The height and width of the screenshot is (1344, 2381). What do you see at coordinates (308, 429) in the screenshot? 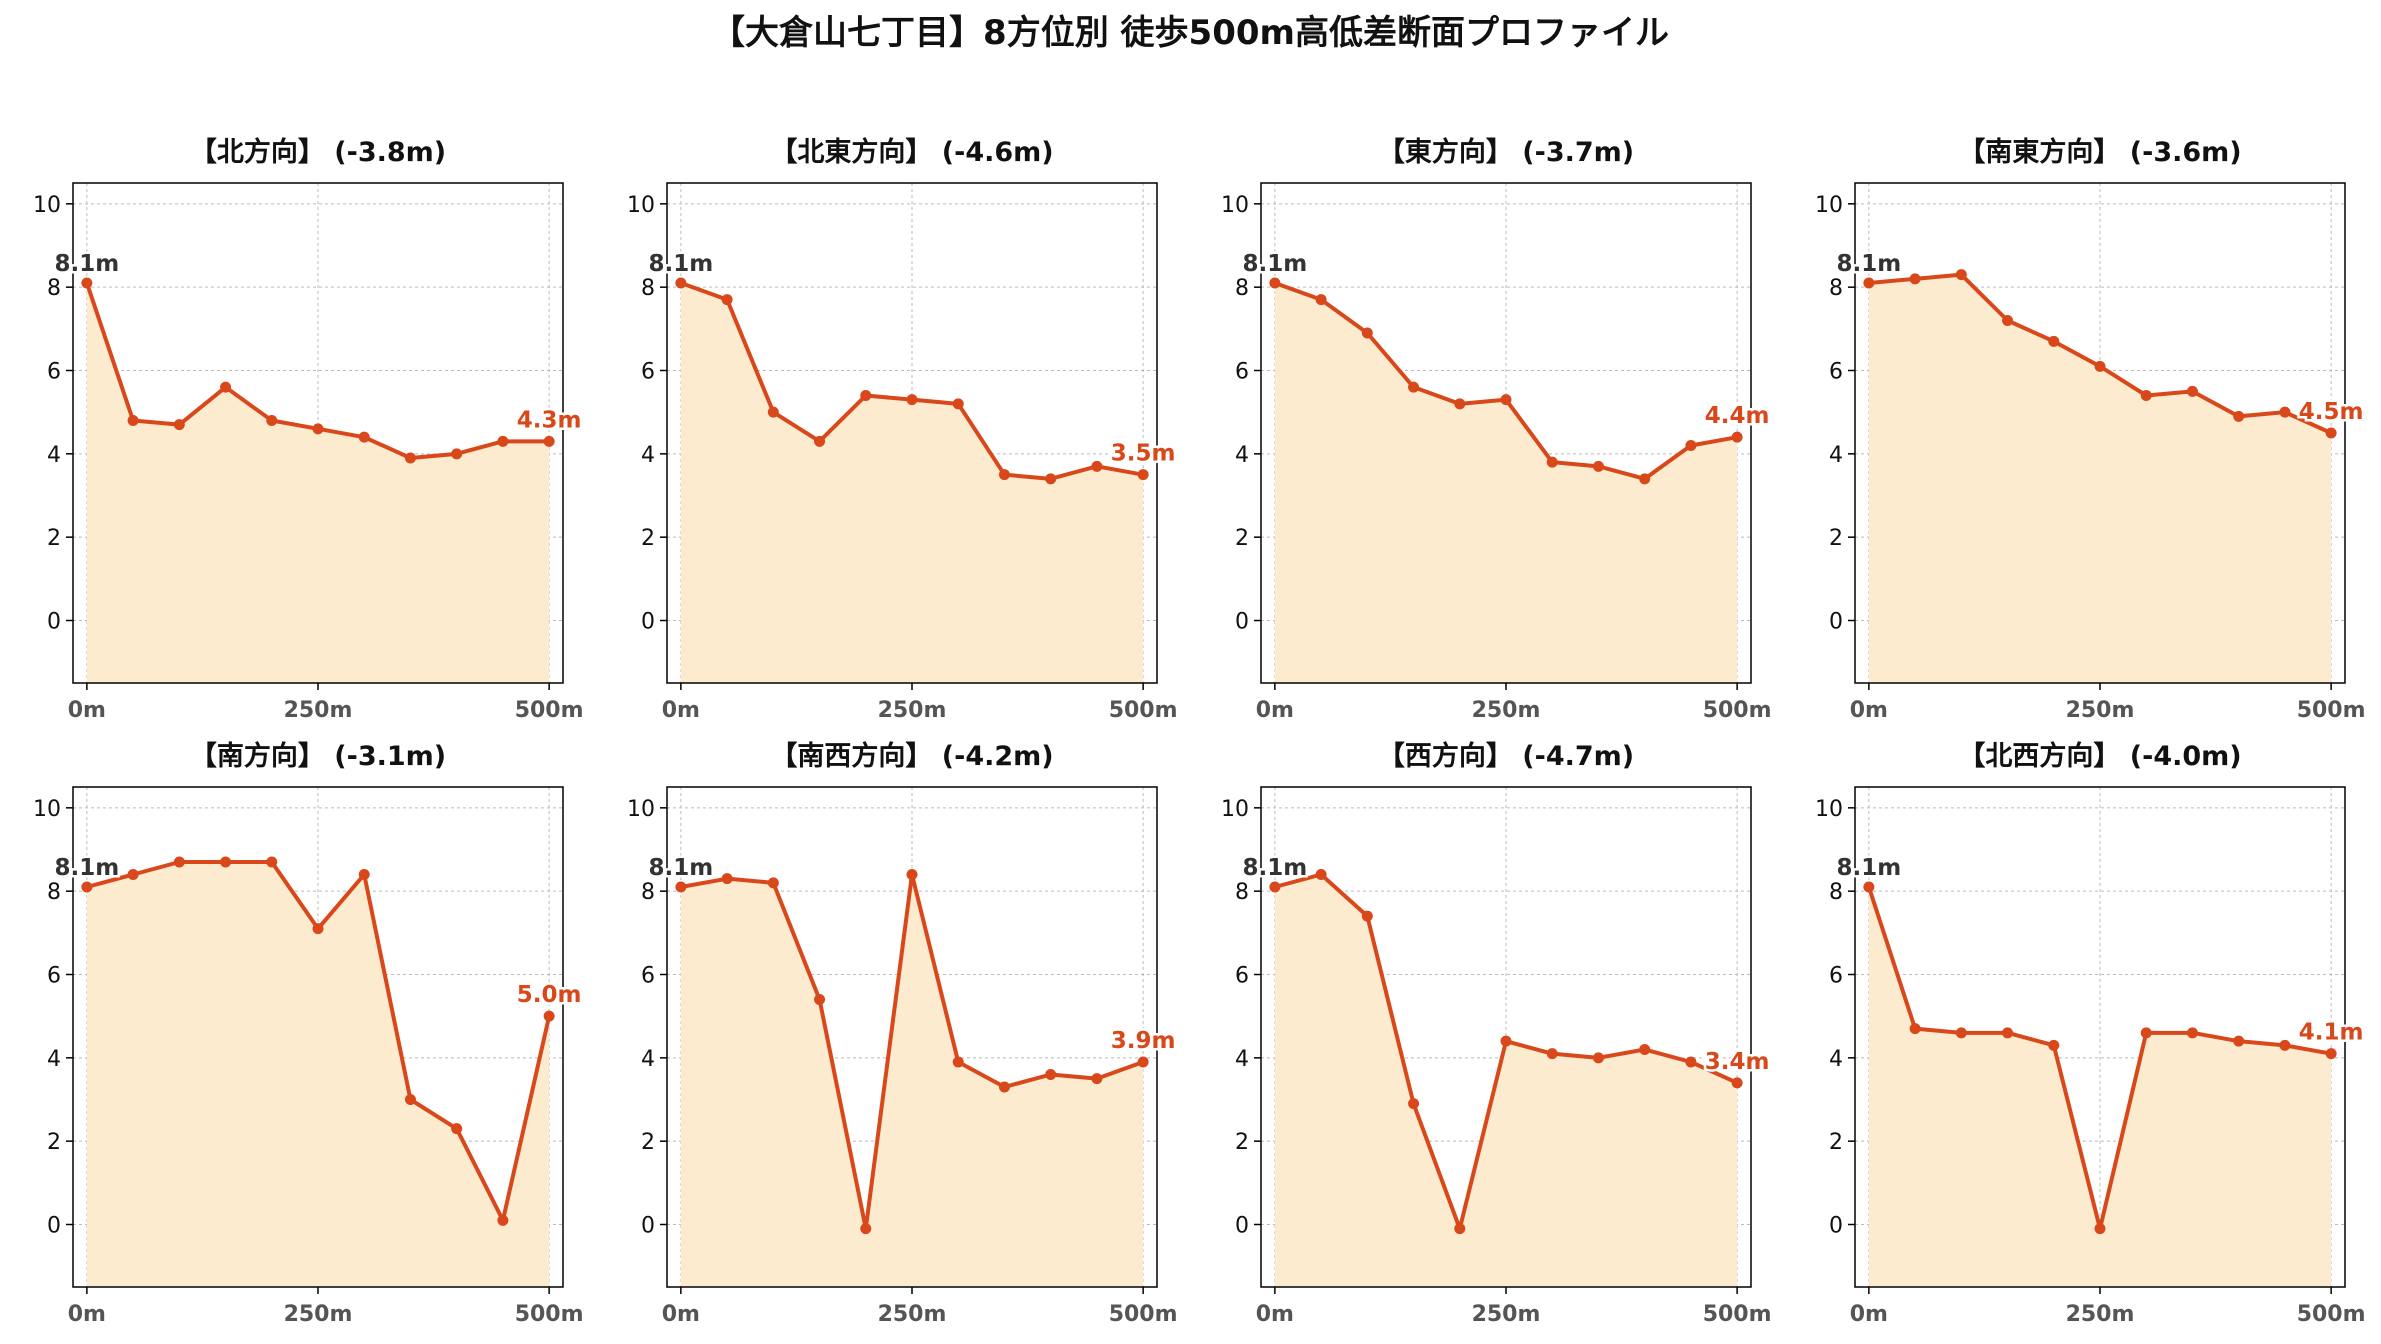
I see `panel-0: 【北方向】 (-3.8m) 0 2 4 6 8 10 0m 250m 500m 8.1m 4.3m` at bounding box center [308, 429].